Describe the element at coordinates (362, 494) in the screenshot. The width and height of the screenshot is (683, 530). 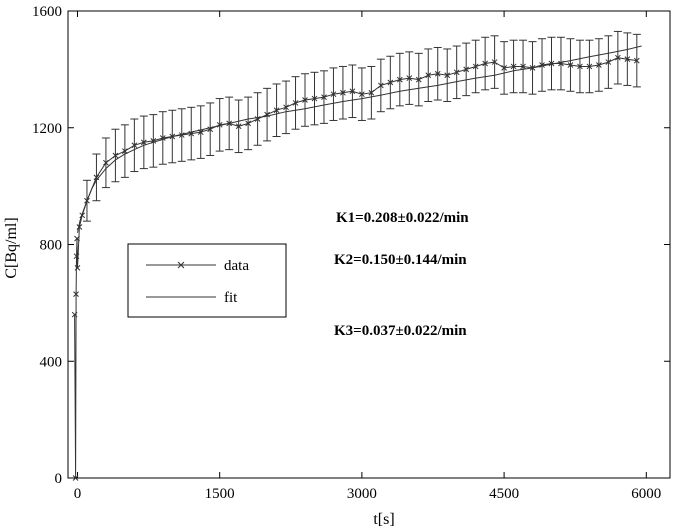
I see `x-tick-label: 3000` at that location.